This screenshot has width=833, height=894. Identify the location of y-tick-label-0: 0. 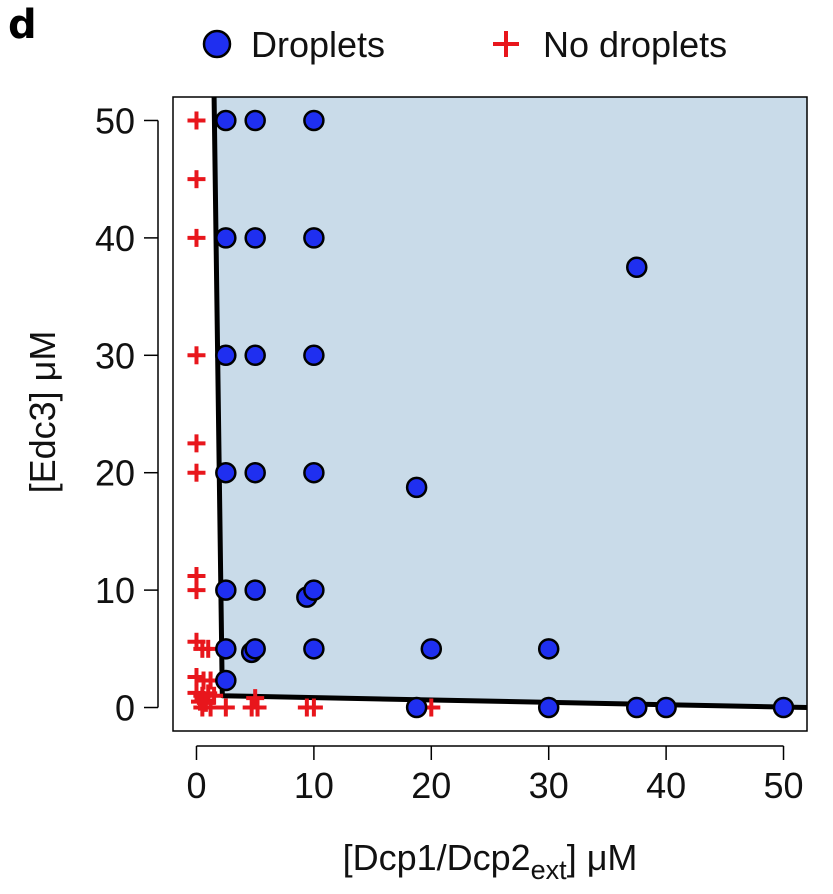
(125, 708).